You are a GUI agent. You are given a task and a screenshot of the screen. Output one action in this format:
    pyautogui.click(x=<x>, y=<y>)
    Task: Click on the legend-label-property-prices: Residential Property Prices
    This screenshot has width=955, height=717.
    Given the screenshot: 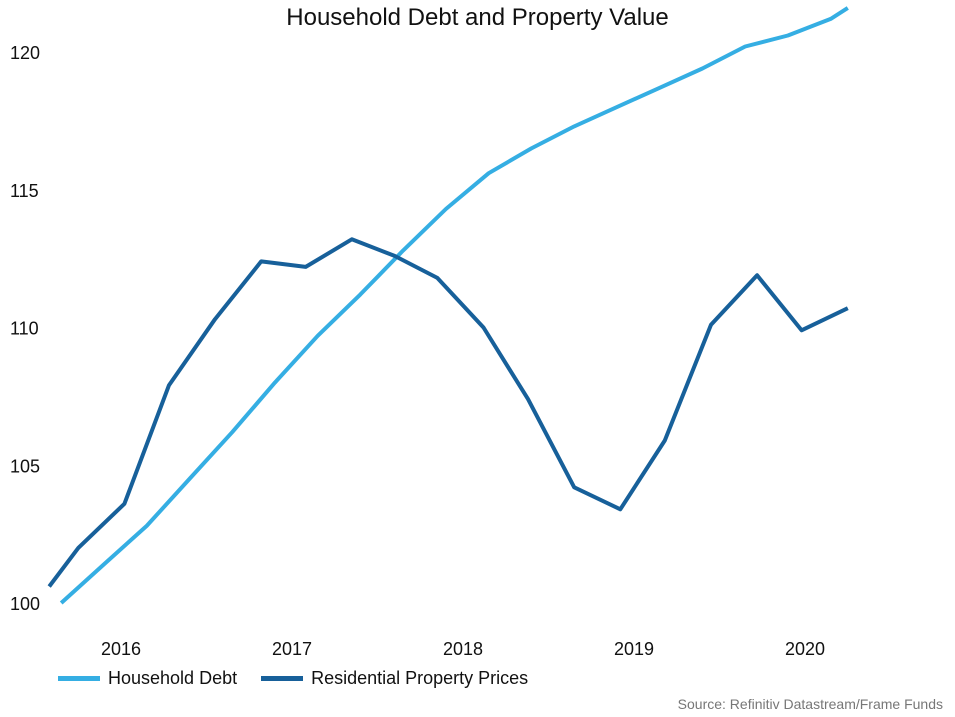 What is the action you would take?
    pyautogui.click(x=420, y=678)
    